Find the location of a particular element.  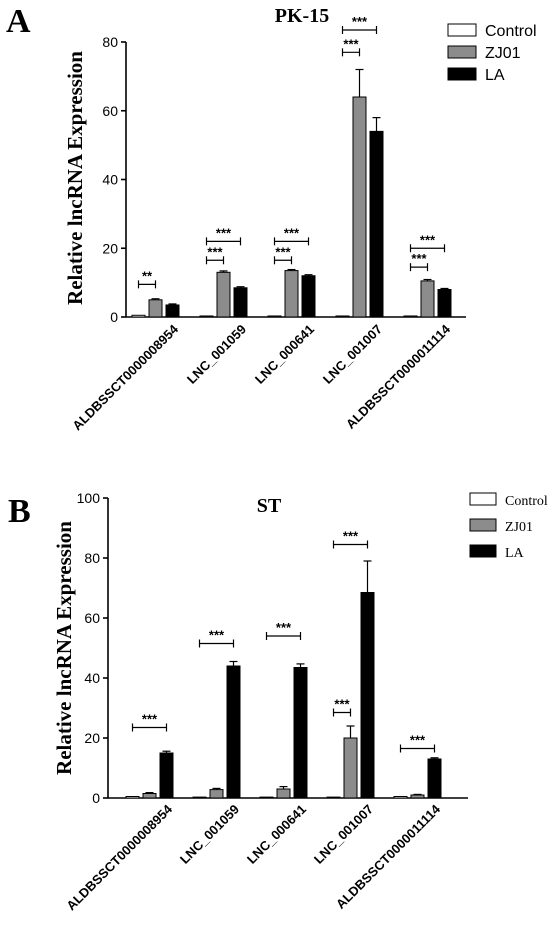

chart-title: ST is located at coordinates (269, 506).